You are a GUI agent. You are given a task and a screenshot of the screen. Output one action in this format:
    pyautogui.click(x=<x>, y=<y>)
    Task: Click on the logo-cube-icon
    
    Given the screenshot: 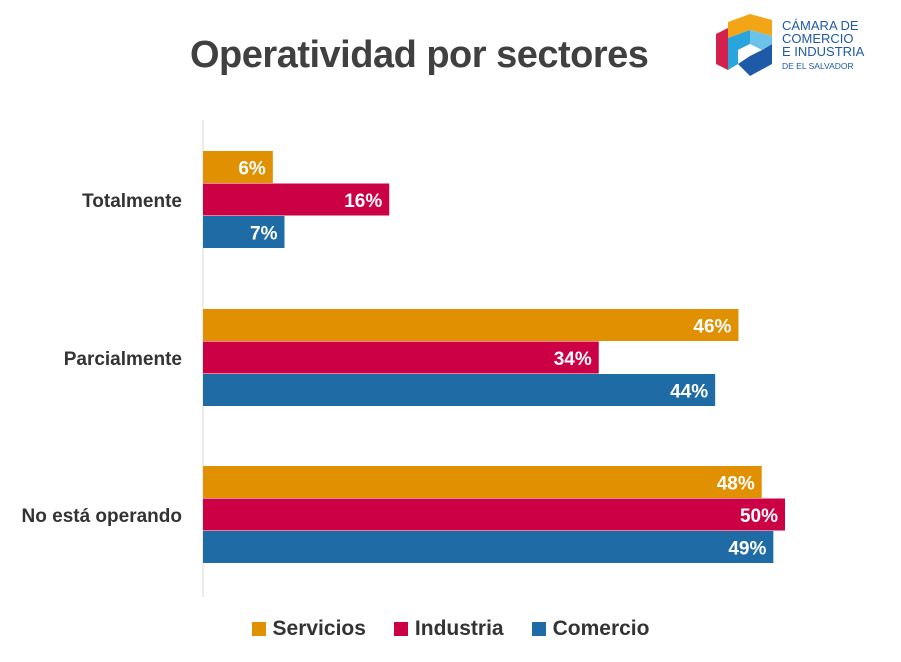 What is the action you would take?
    pyautogui.click(x=744, y=45)
    